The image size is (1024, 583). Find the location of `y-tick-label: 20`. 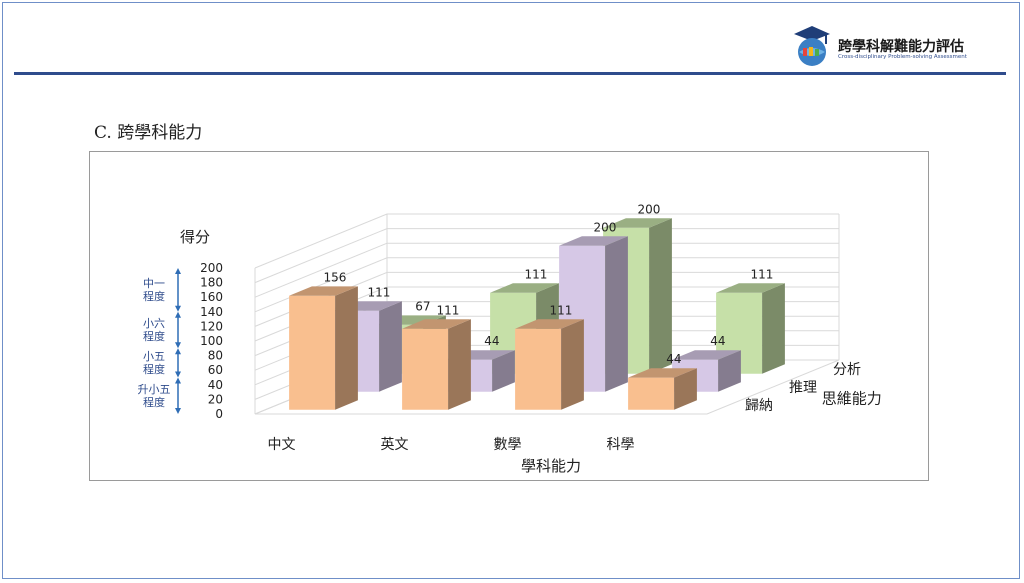

y-tick-label: 20 is located at coordinates (215, 399).